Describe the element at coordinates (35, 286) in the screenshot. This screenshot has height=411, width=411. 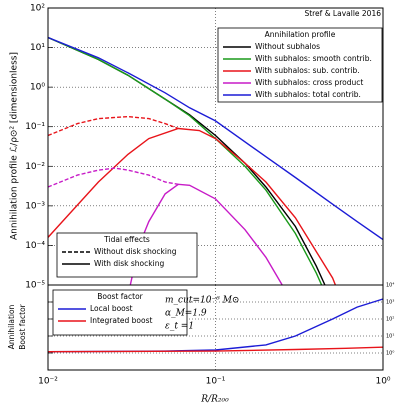
I see `y-tick-label: 10⁻⁵` at that location.